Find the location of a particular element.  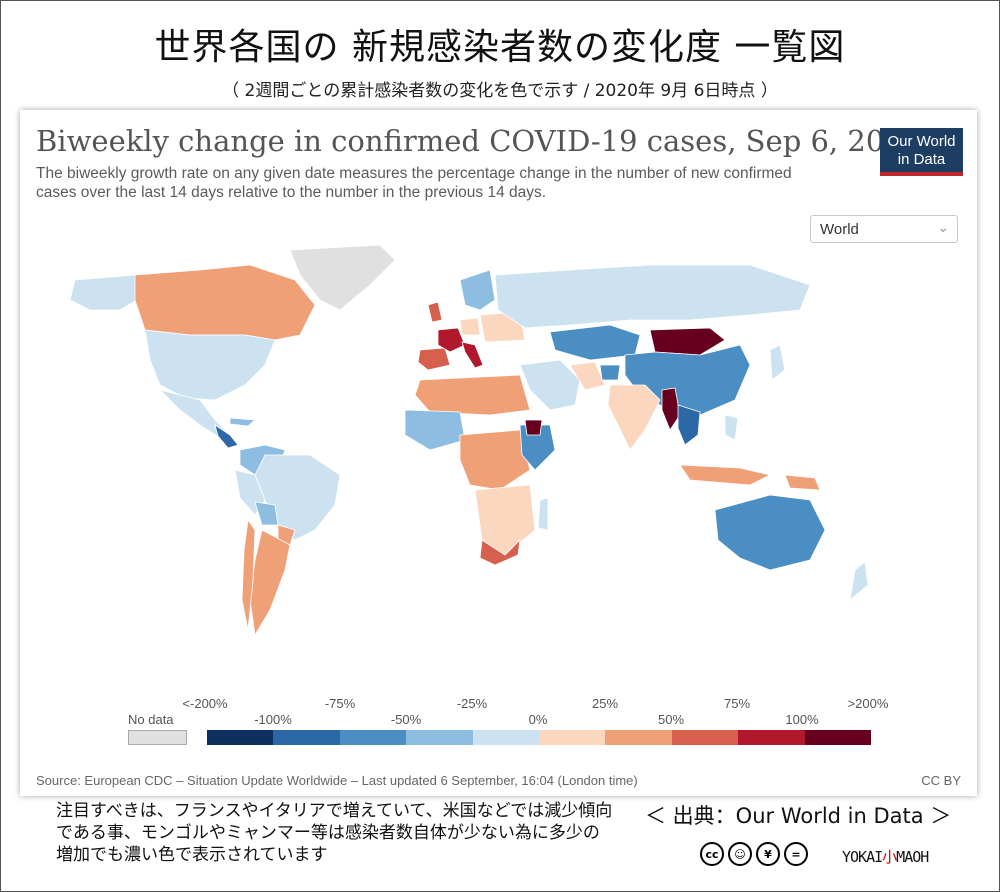

region-east-africa is located at coordinates (537, 447).